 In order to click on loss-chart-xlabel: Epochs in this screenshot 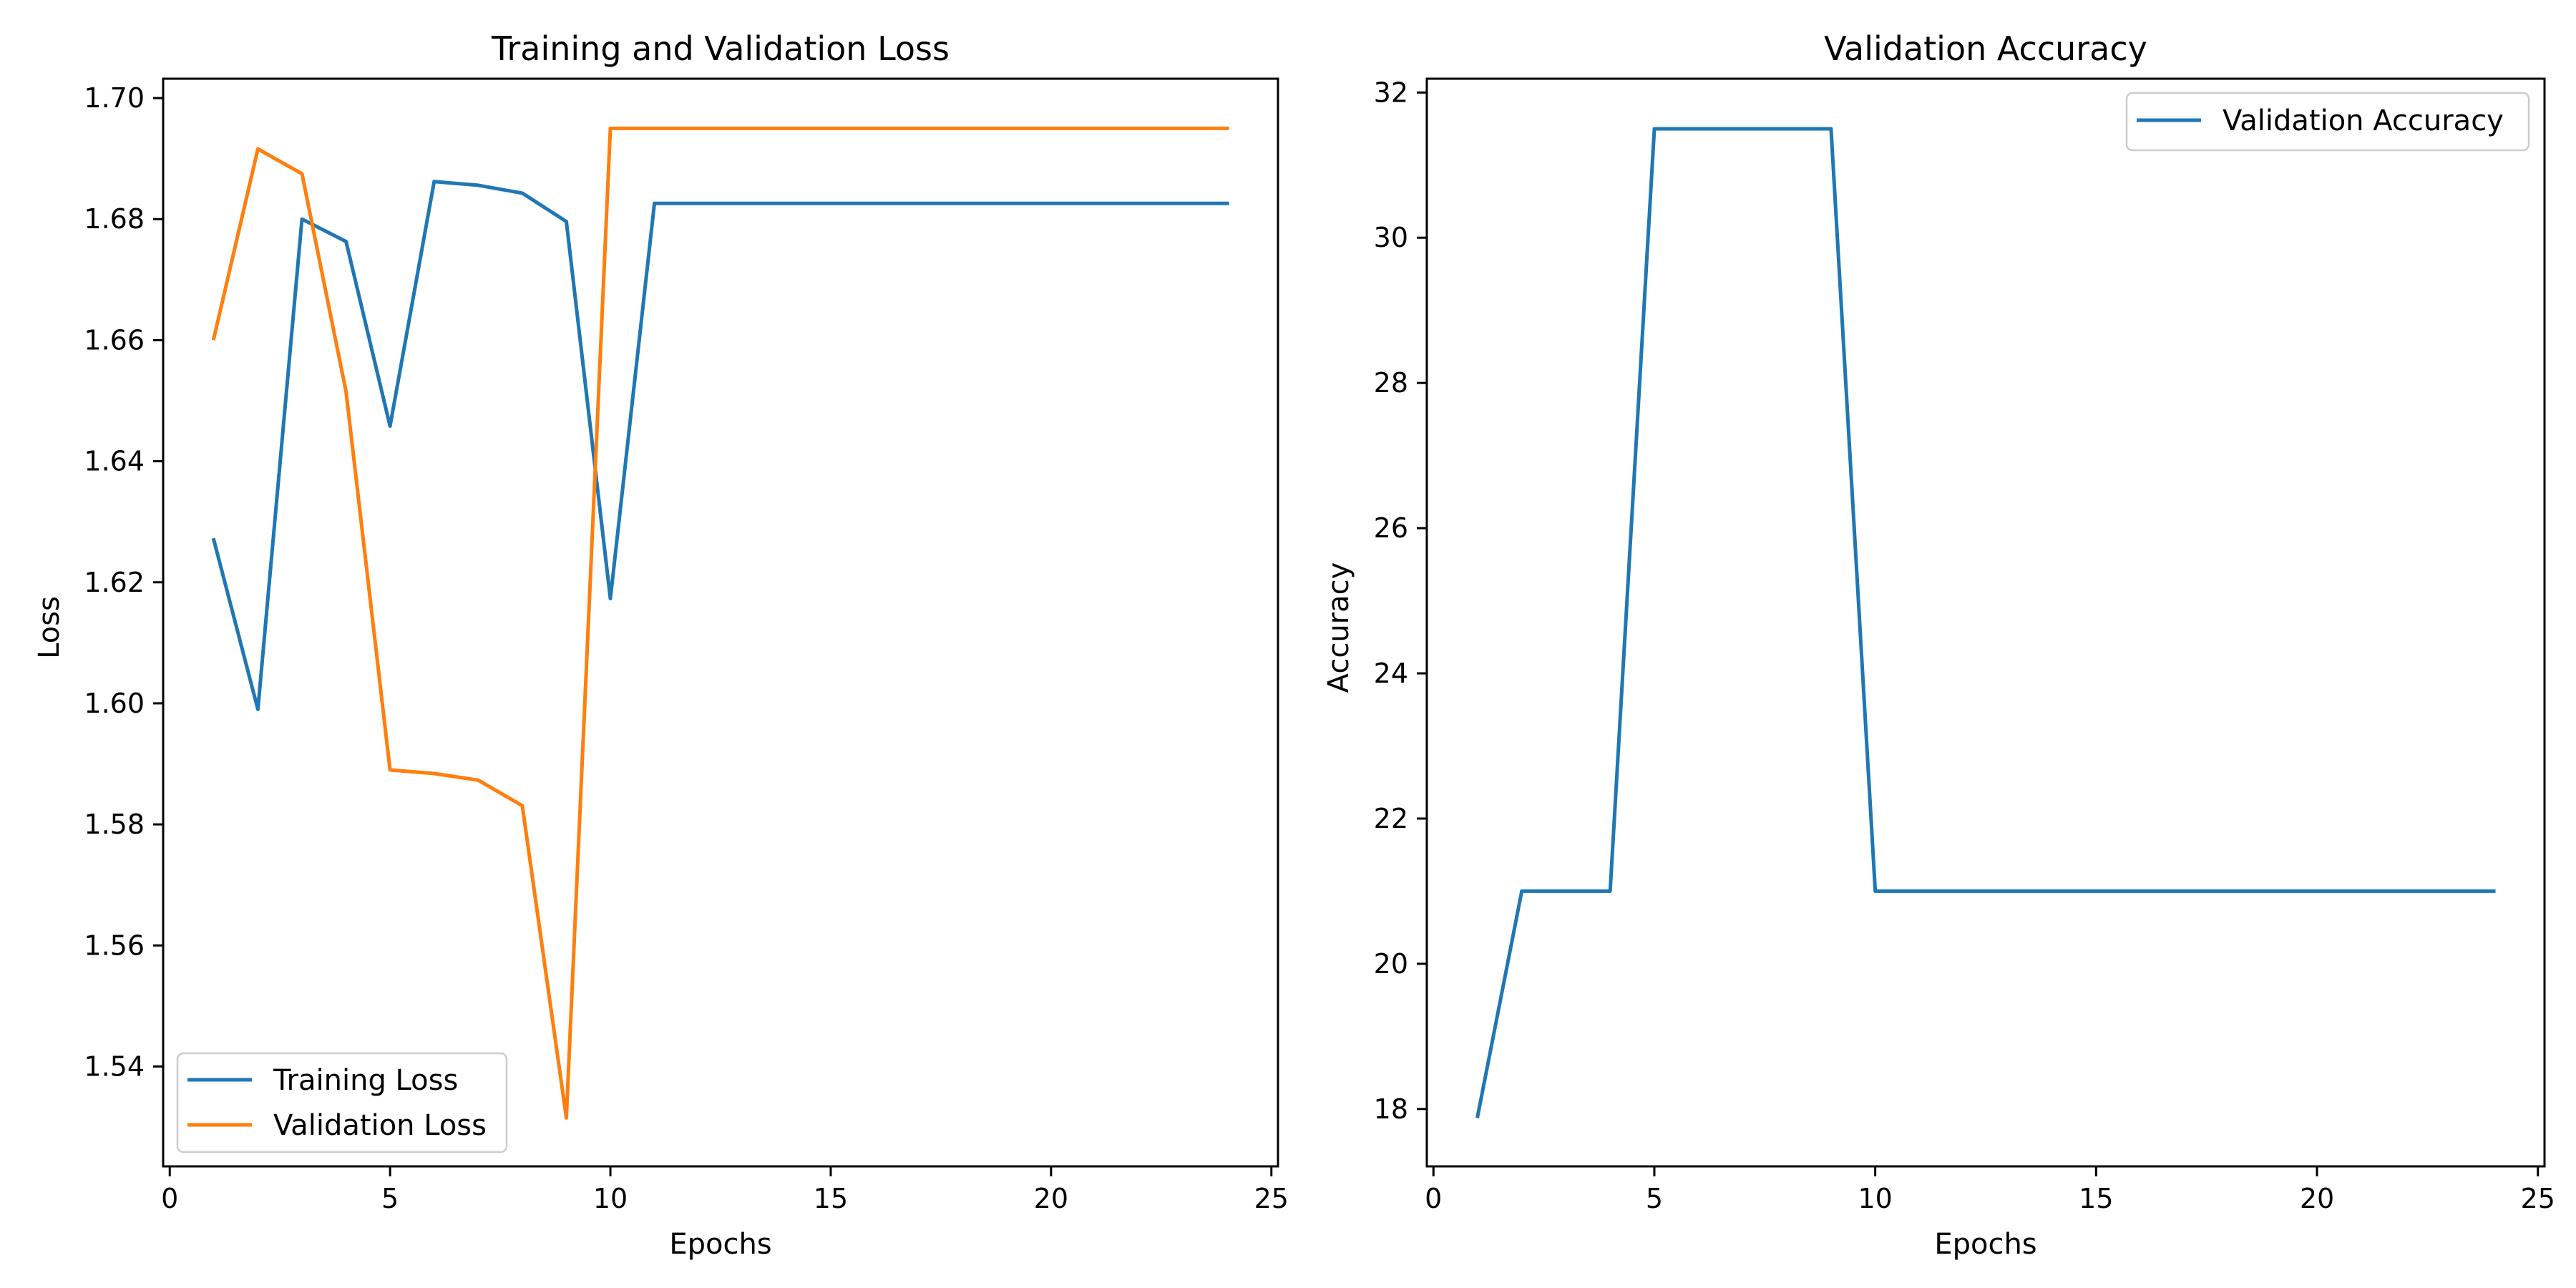, I will do `click(720, 1244)`.